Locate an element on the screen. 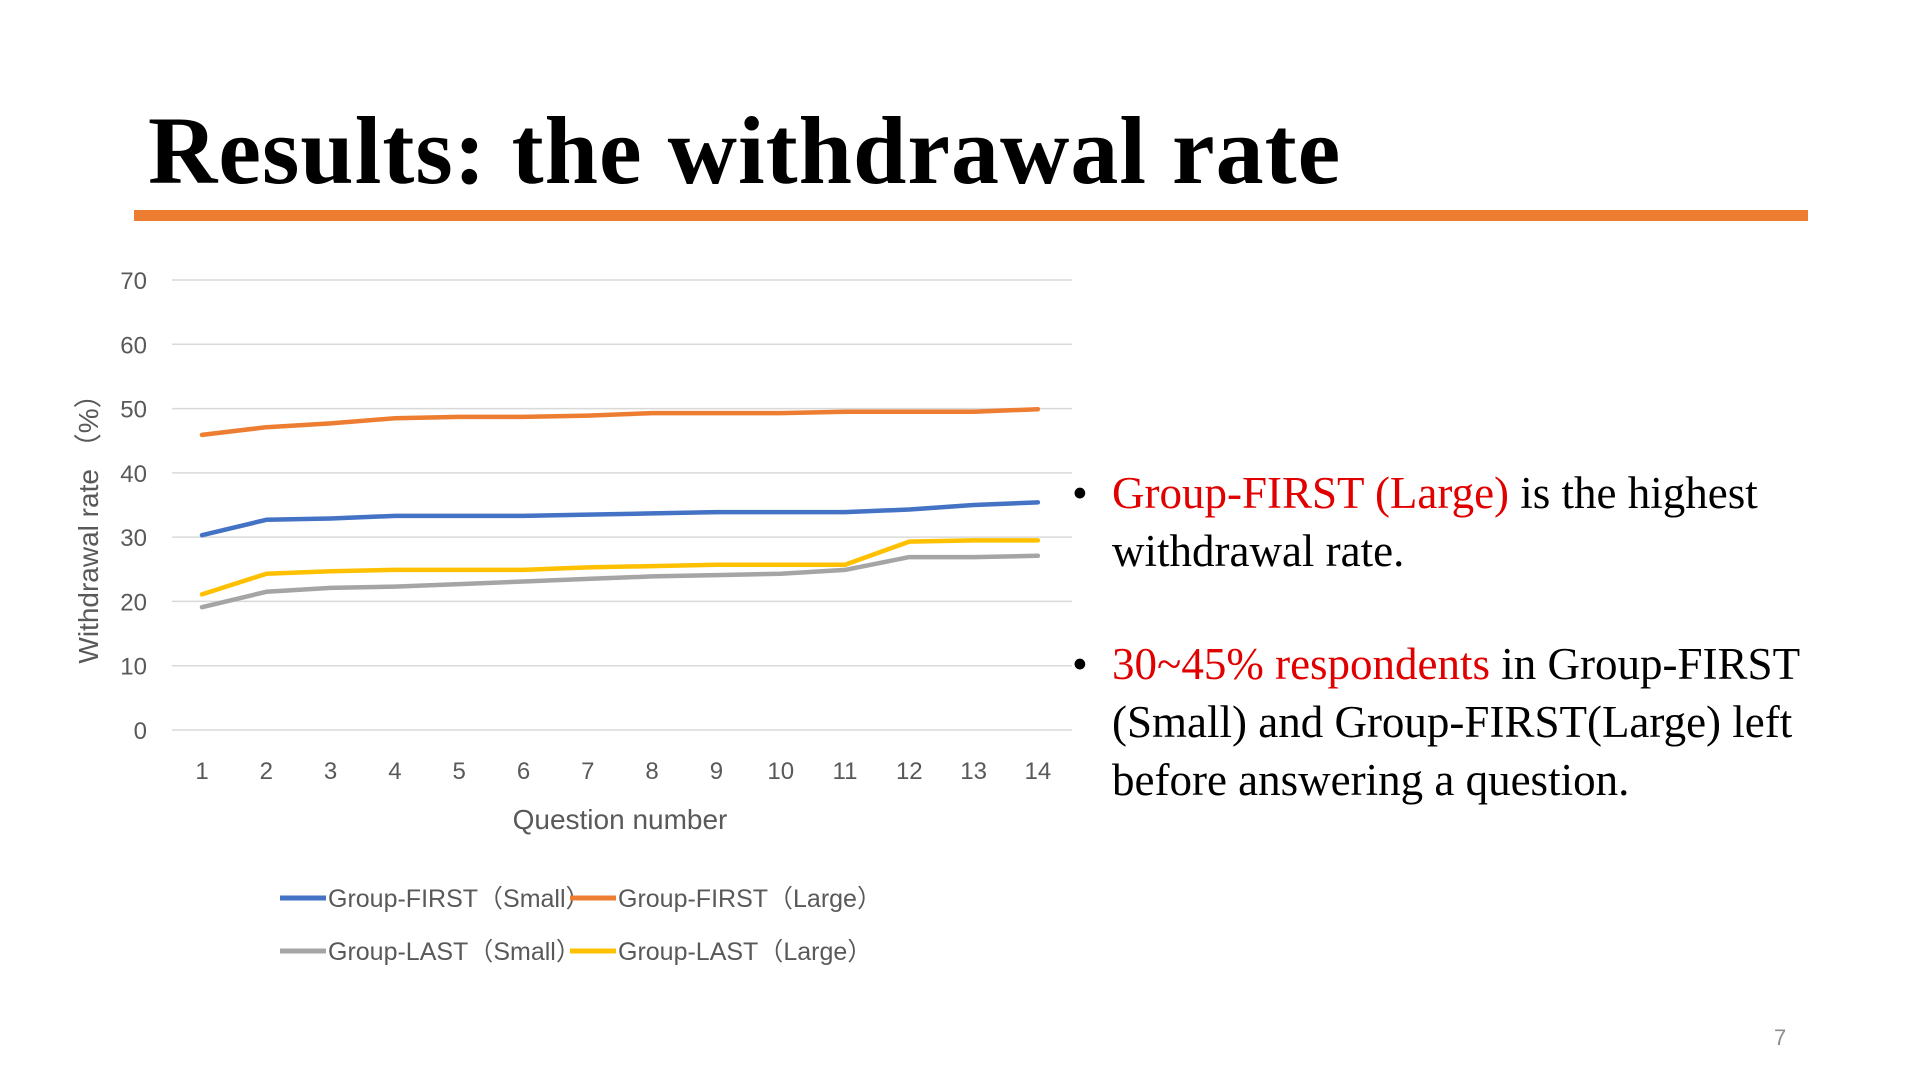 This screenshot has width=1920, height=1080. x-tick-label: 2 is located at coordinates (266, 771).